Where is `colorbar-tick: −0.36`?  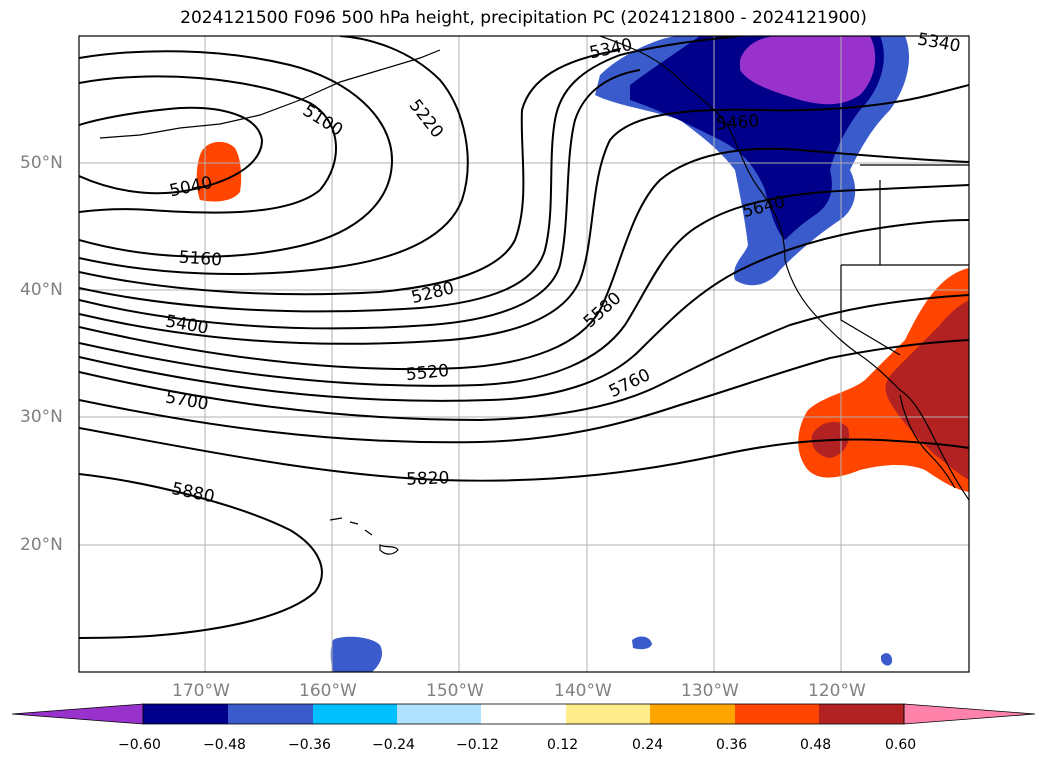 colorbar-tick: −0.36 is located at coordinates (309, 745).